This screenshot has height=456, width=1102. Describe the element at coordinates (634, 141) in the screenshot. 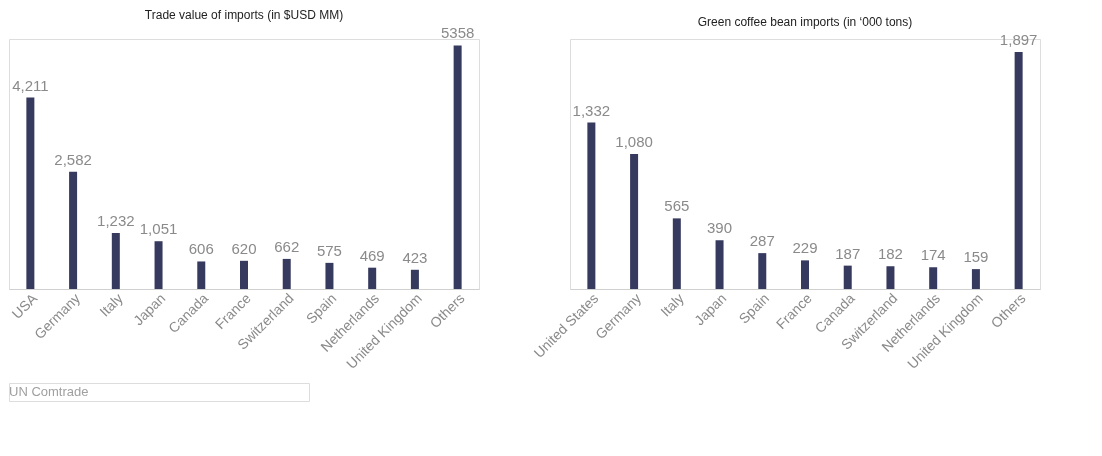

I see `data-label: 1,080` at that location.